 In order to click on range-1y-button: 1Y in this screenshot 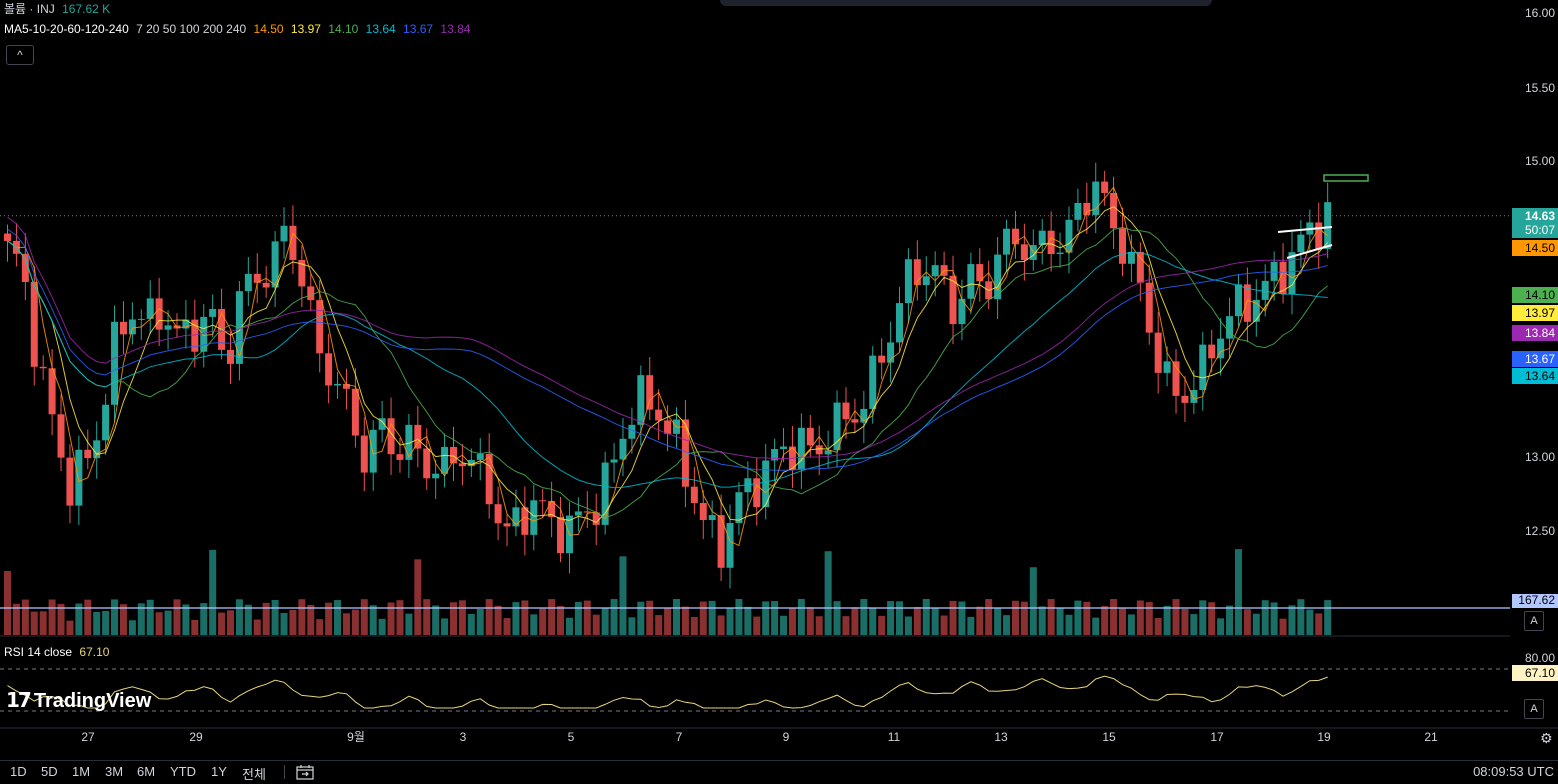, I will do `click(219, 771)`.